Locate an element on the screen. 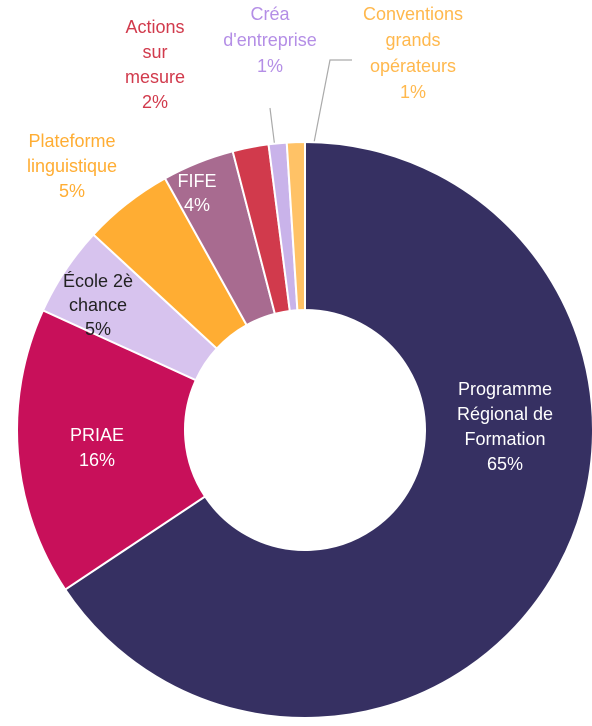 This screenshot has height=726, width=592. label-line: d'entreprise is located at coordinates (270, 40).